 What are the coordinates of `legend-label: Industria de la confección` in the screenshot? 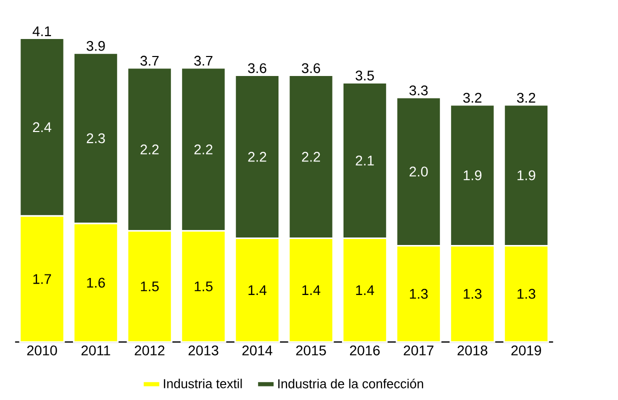 It's located at (351, 383).